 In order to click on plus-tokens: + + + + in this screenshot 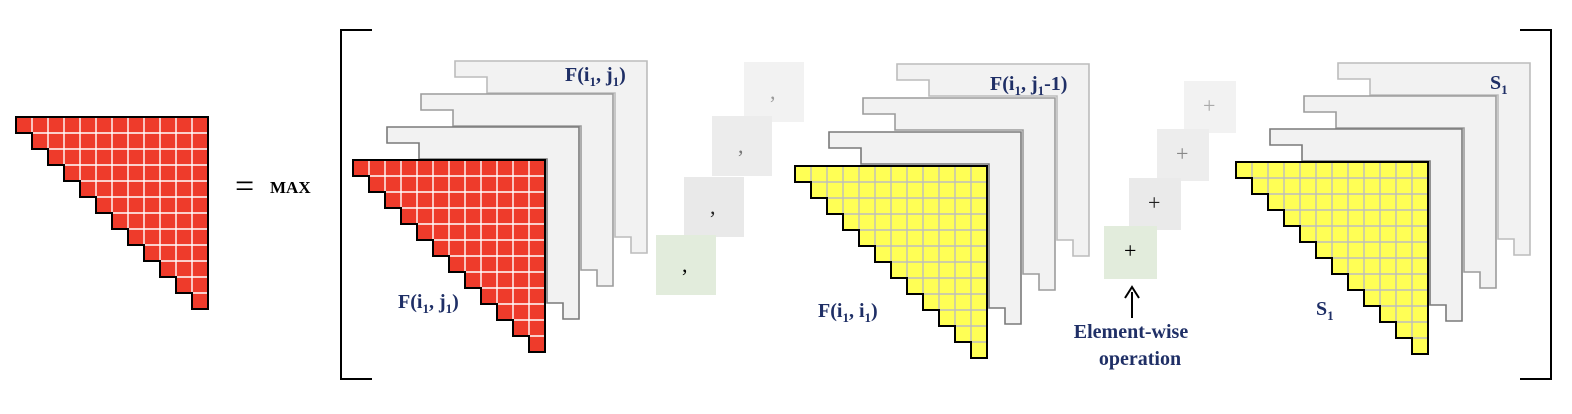, I will do `click(1170, 180)`.